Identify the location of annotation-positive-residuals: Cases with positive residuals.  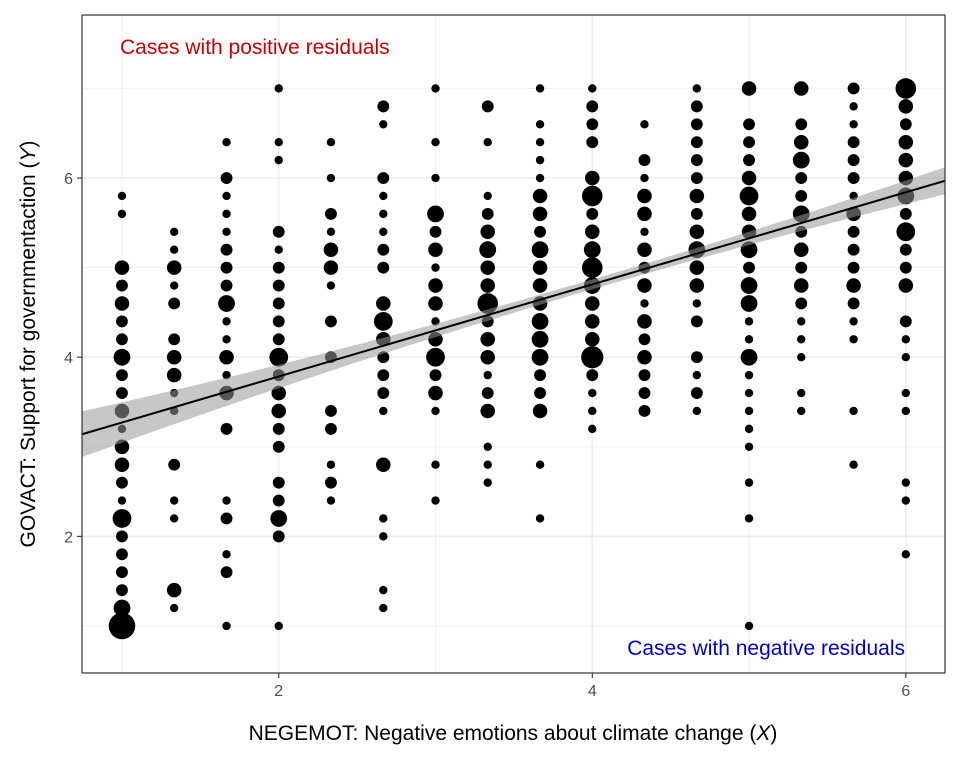
(255, 47).